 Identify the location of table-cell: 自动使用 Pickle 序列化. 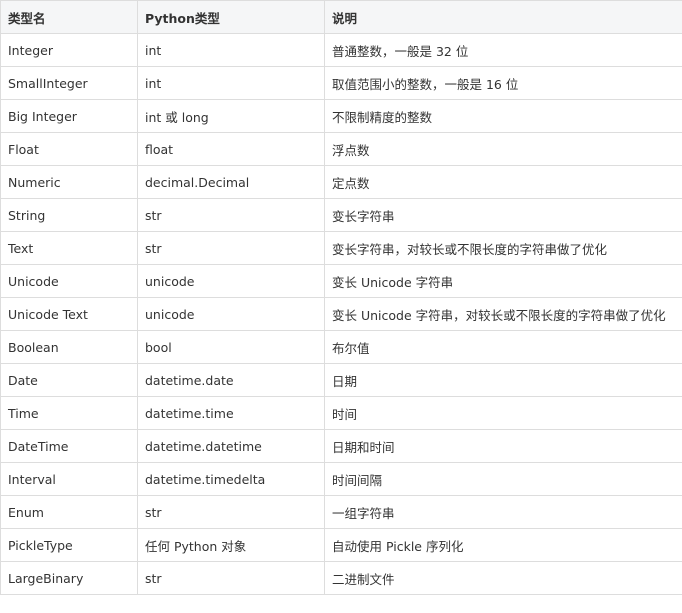
(503, 545).